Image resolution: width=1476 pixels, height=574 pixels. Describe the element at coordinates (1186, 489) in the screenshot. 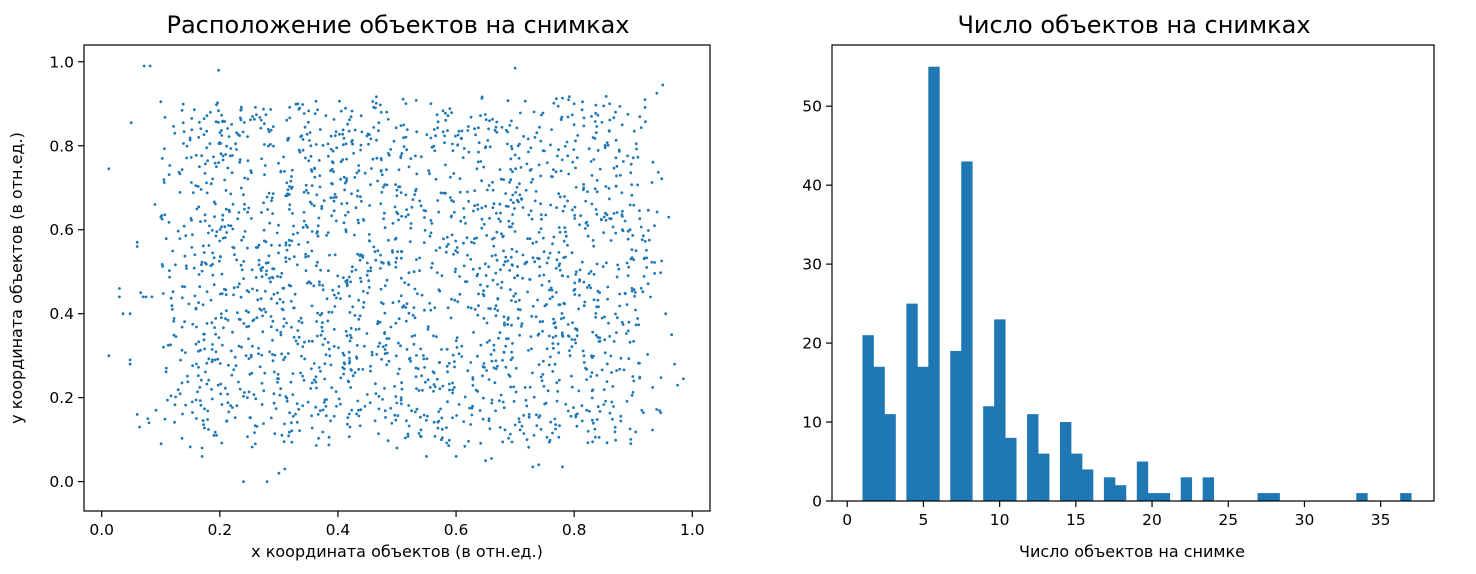

I see `histogram-bar` at that location.